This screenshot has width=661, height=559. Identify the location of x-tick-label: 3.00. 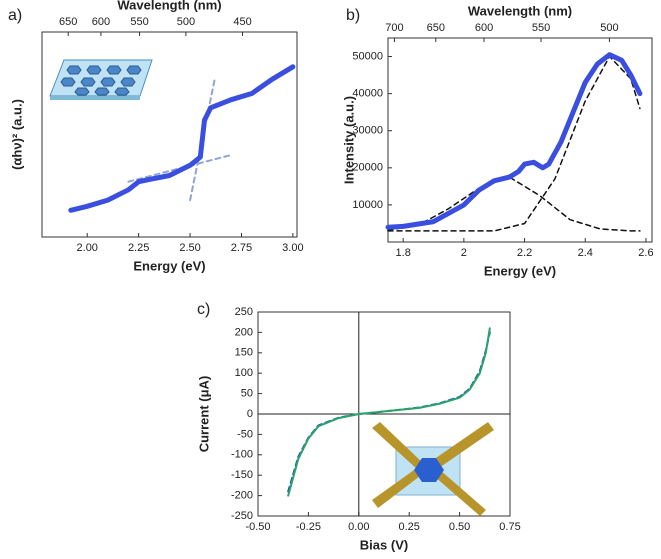
(292, 248).